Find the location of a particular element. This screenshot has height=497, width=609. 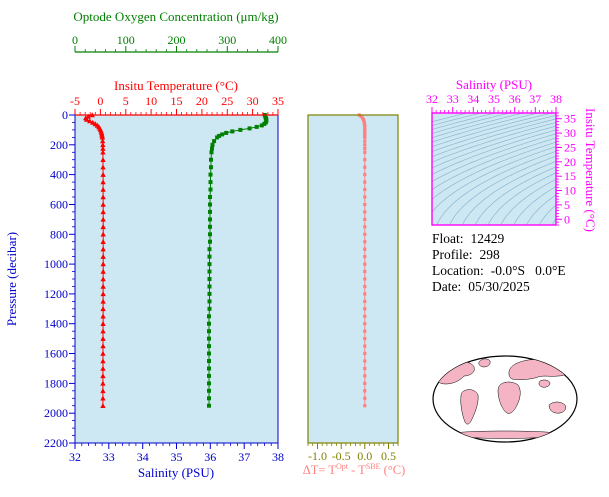

delta-axis-title: ΔT= TOpt - TSBE (°C) is located at coordinates (354, 470).